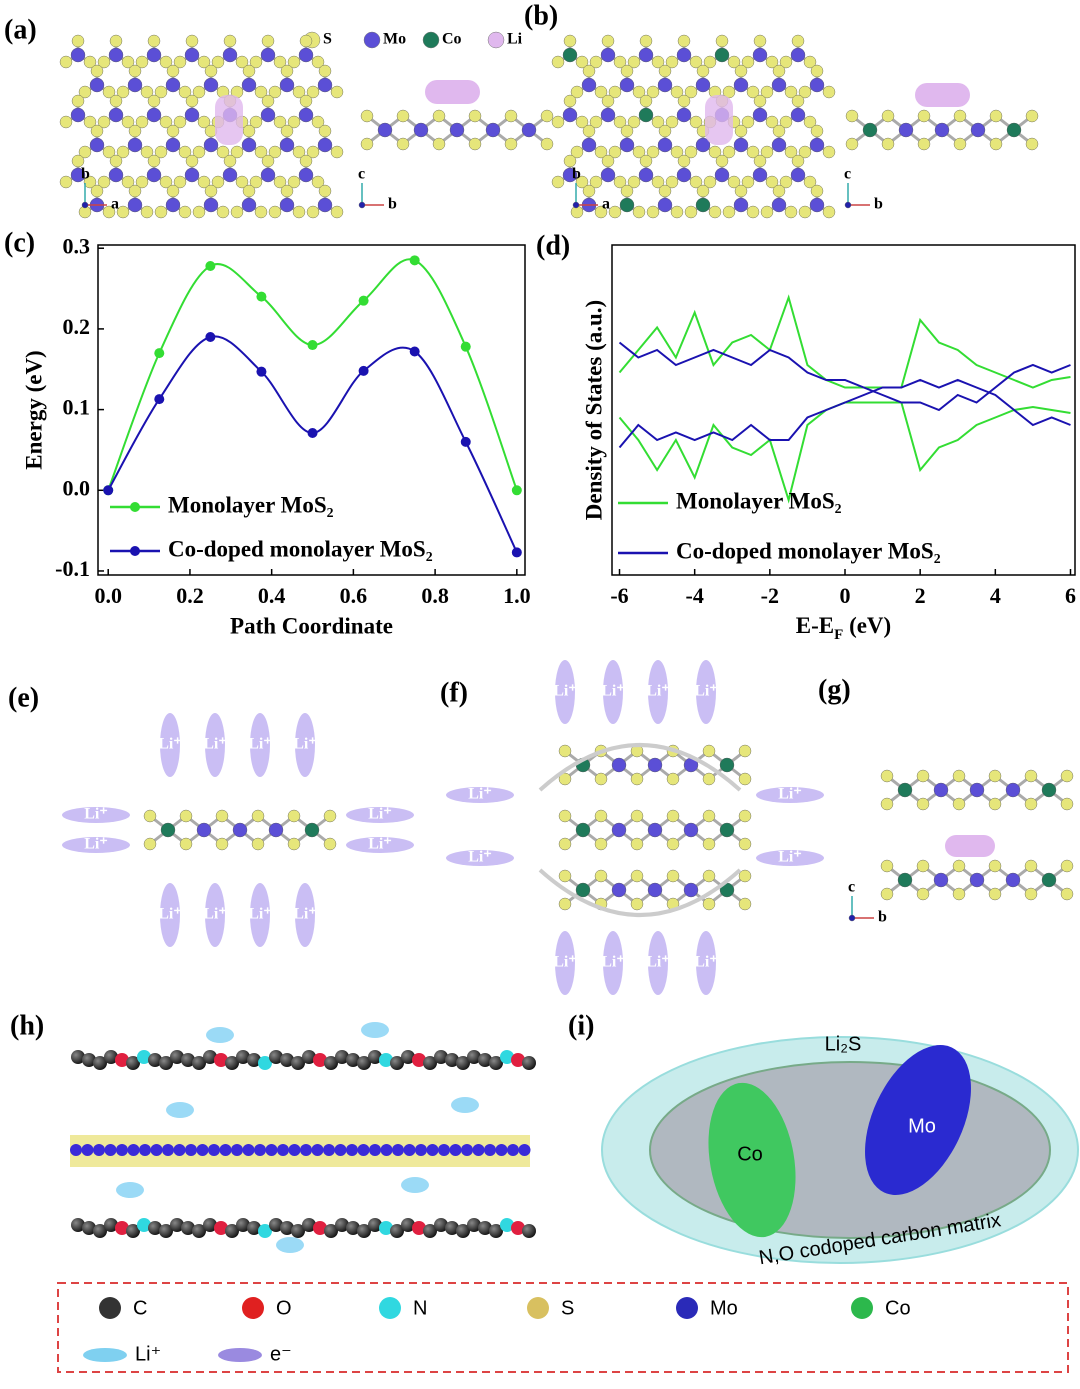 Image resolution: width=1080 pixels, height=1389 pixels. I want to click on text: (e), so click(23, 697).